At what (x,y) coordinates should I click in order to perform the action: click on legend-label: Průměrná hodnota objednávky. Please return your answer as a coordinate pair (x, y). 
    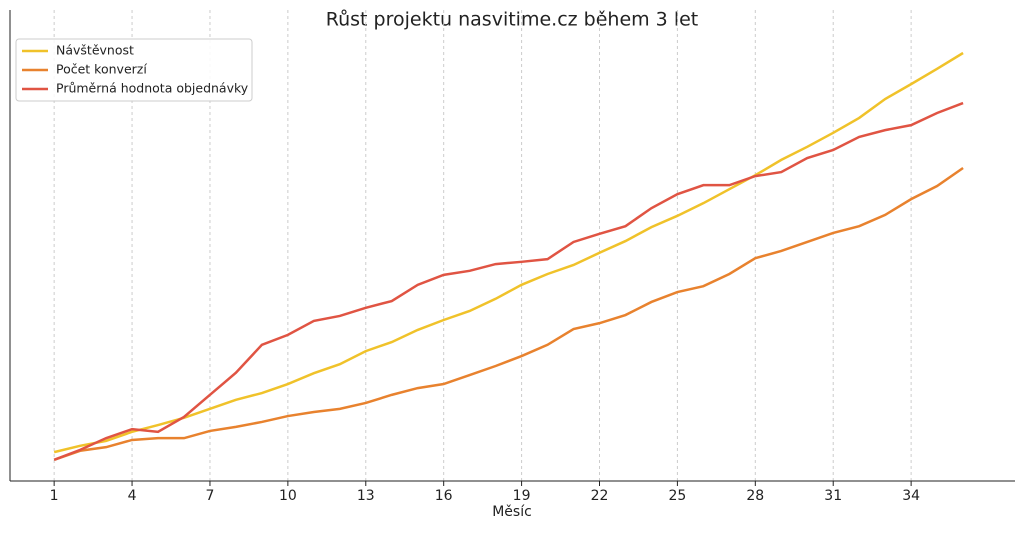
    Looking at the image, I should click on (152, 88).